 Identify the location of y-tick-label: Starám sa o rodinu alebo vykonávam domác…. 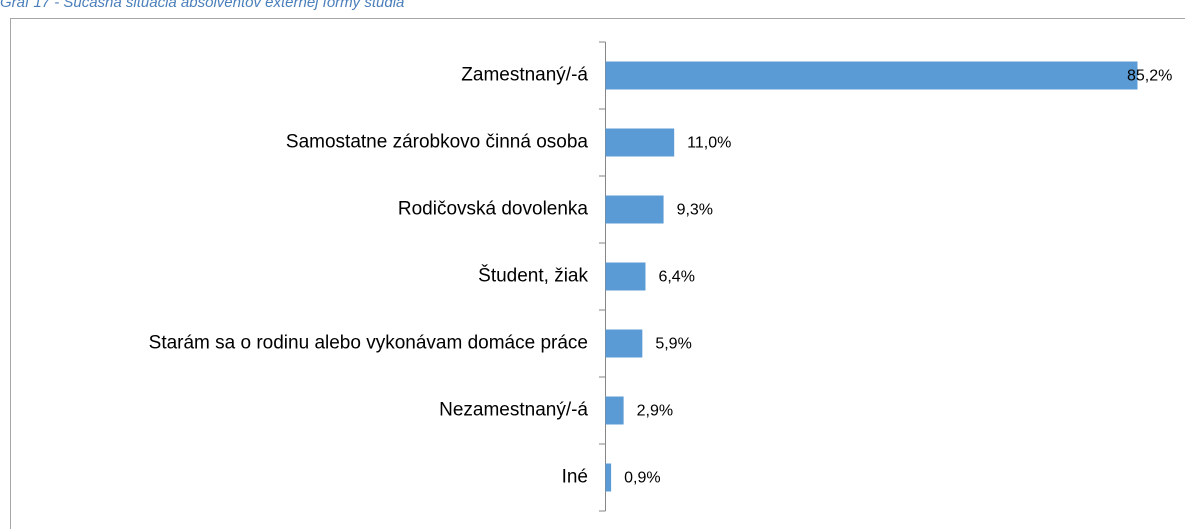
(368, 343).